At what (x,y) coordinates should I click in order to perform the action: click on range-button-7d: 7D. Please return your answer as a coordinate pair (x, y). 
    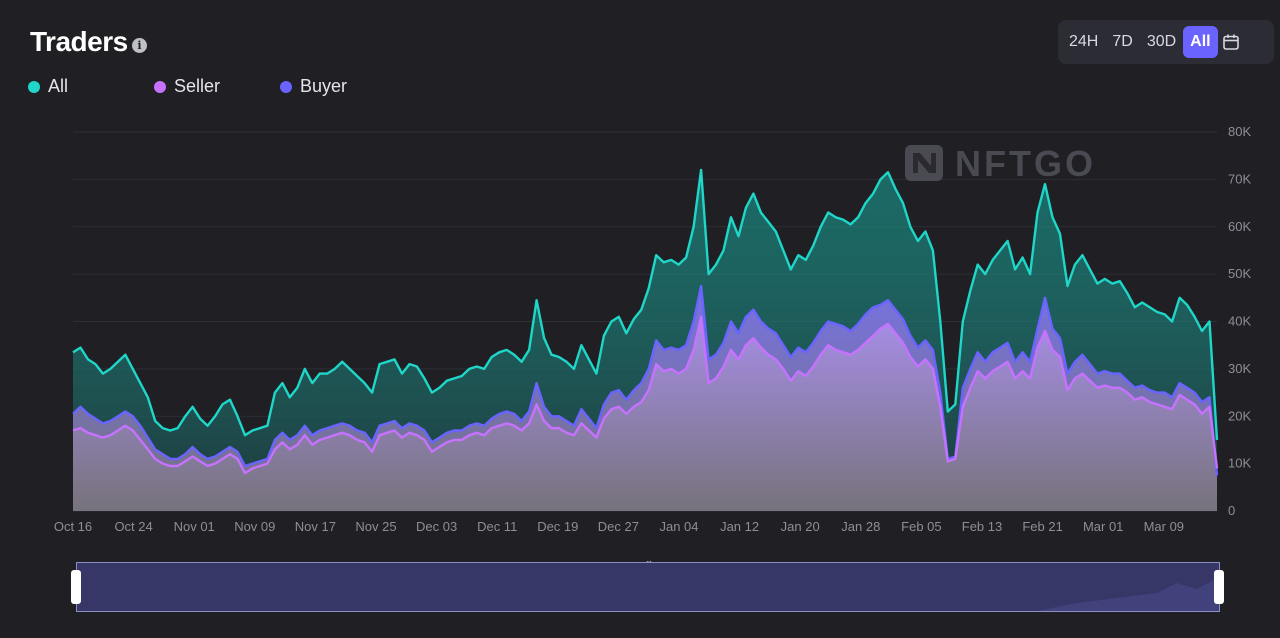
    Looking at the image, I should click on (1122, 41).